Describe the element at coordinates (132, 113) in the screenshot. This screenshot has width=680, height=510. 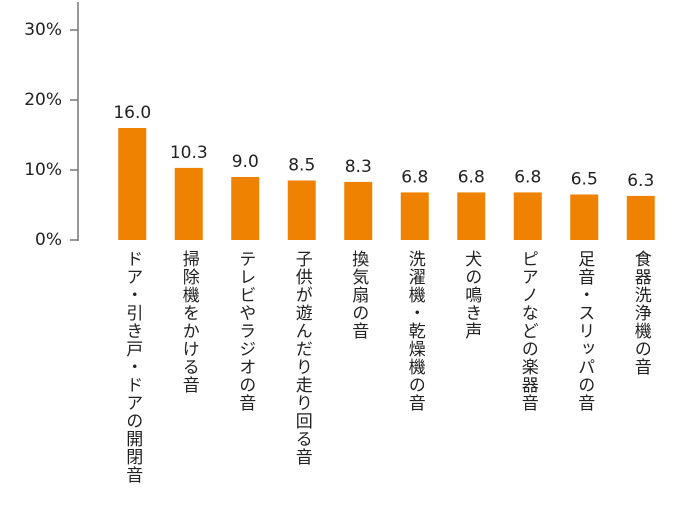
I see `value-label: 16.0` at that location.